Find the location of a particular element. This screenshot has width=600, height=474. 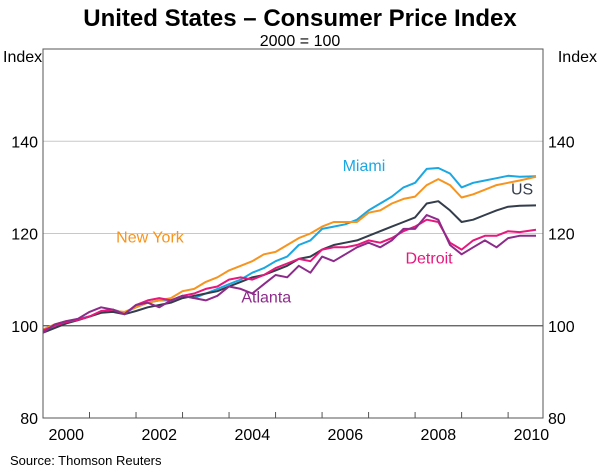

y-axis-label-left: Index is located at coordinates (22, 57).